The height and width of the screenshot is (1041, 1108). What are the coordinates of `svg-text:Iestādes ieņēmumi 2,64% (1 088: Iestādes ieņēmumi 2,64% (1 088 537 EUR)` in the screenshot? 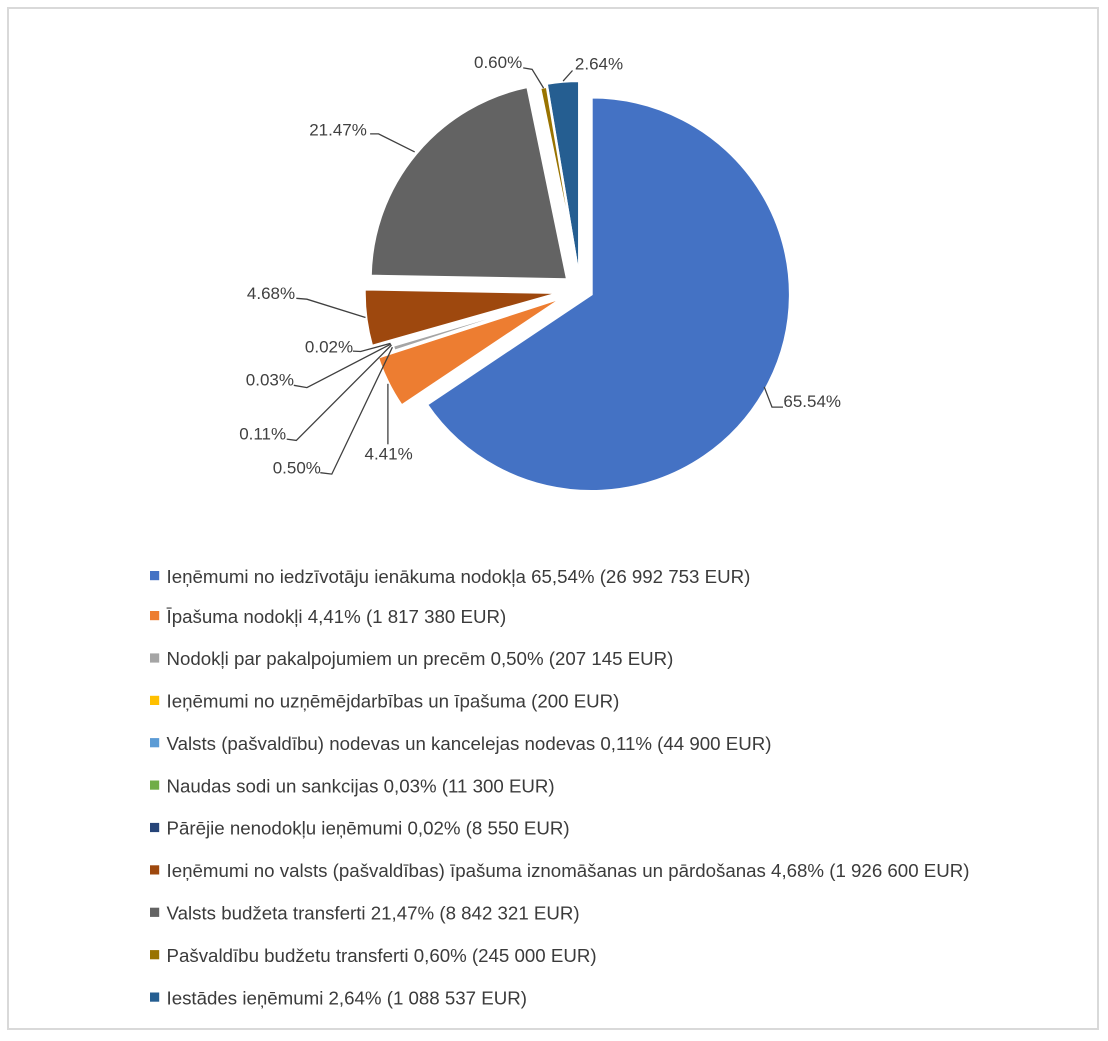 It's located at (347, 997).